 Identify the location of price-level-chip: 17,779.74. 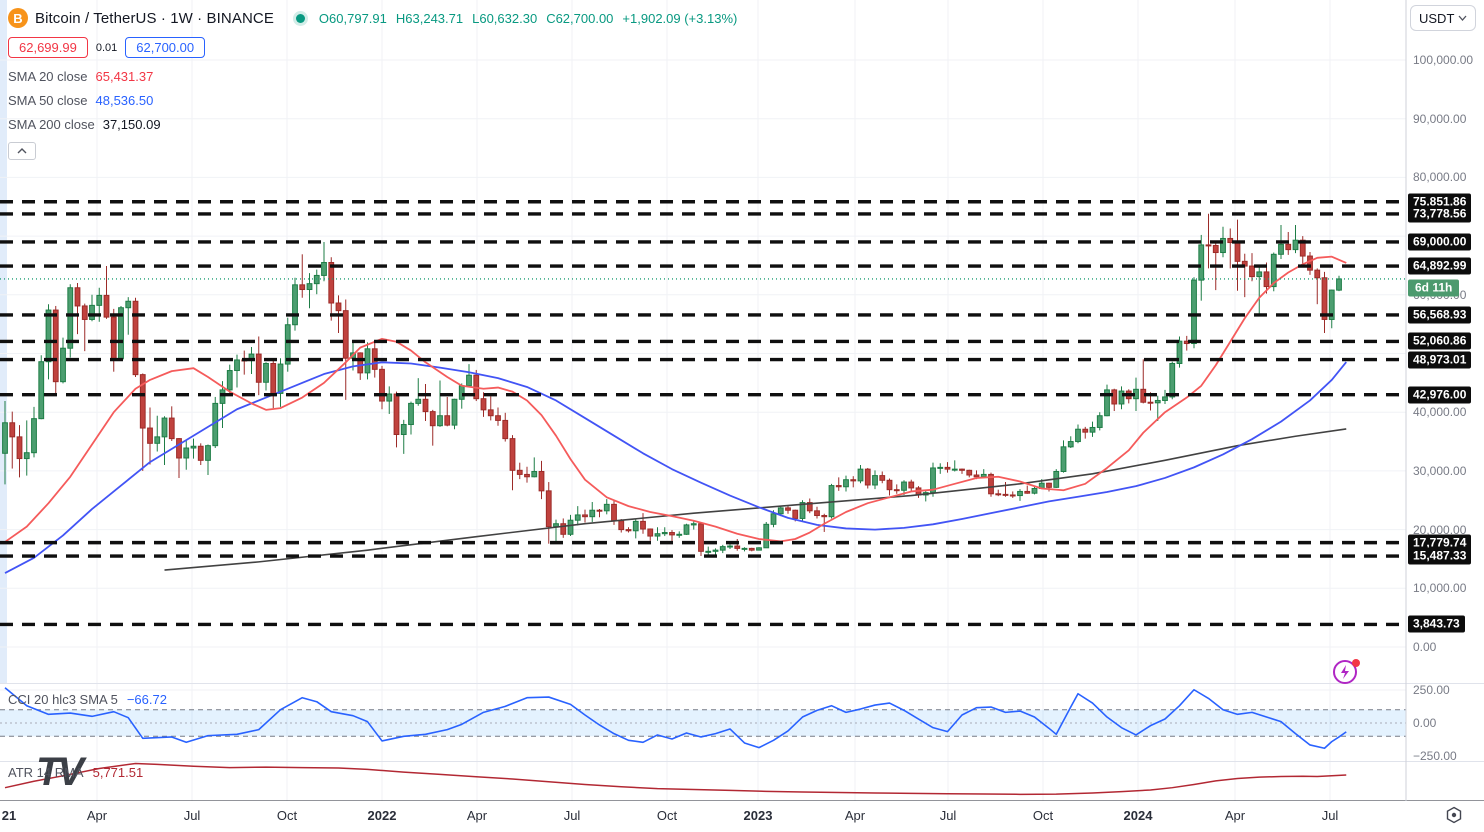
(1440, 543).